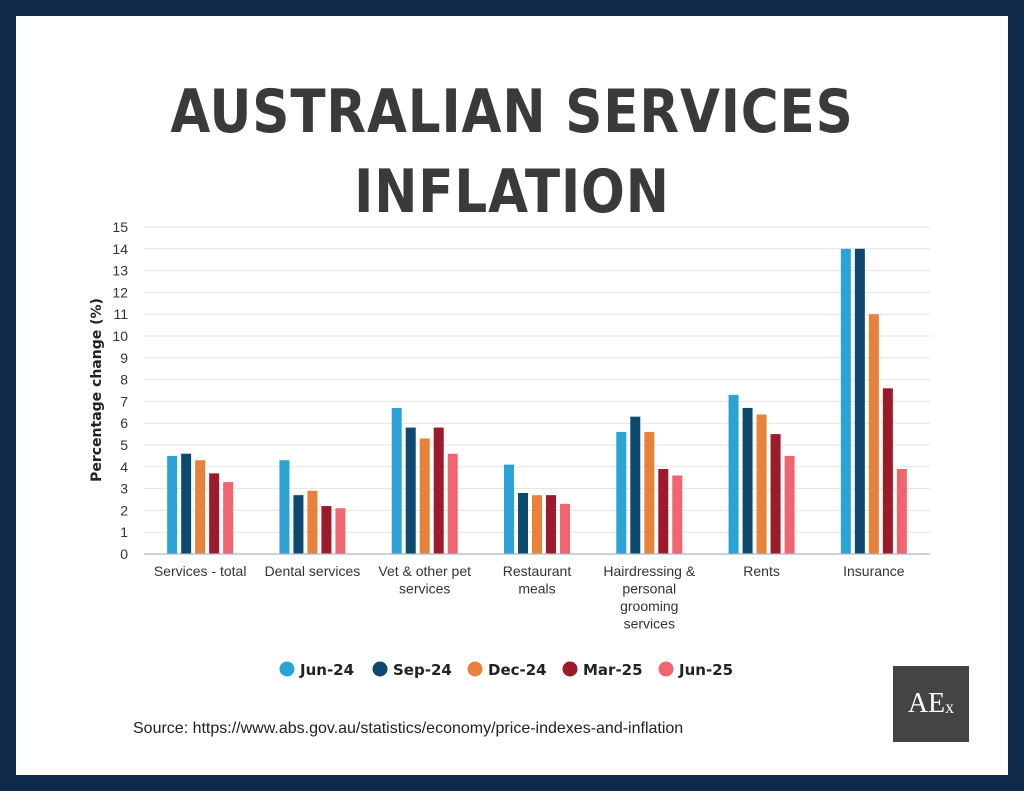 Image resolution: width=1024 pixels, height=791 pixels. What do you see at coordinates (613, 670) in the screenshot?
I see `legend-label: Mar-25` at bounding box center [613, 670].